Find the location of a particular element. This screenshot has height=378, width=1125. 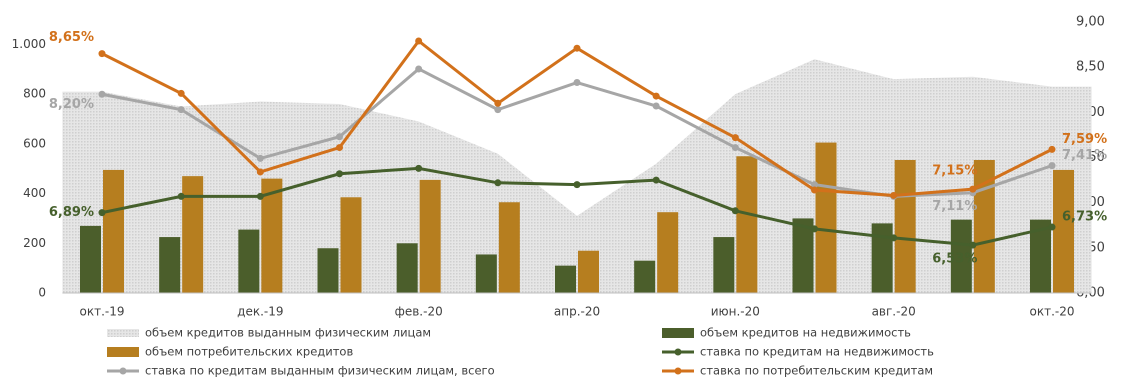

x-tick-label: фев.-20 is located at coordinates (419, 312).